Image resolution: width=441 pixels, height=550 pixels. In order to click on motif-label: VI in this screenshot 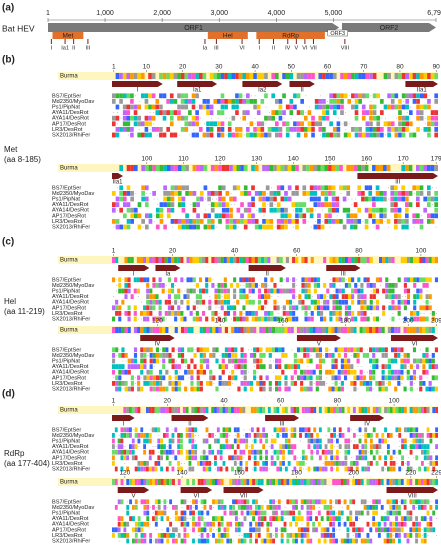, I will do `click(197, 497)`.